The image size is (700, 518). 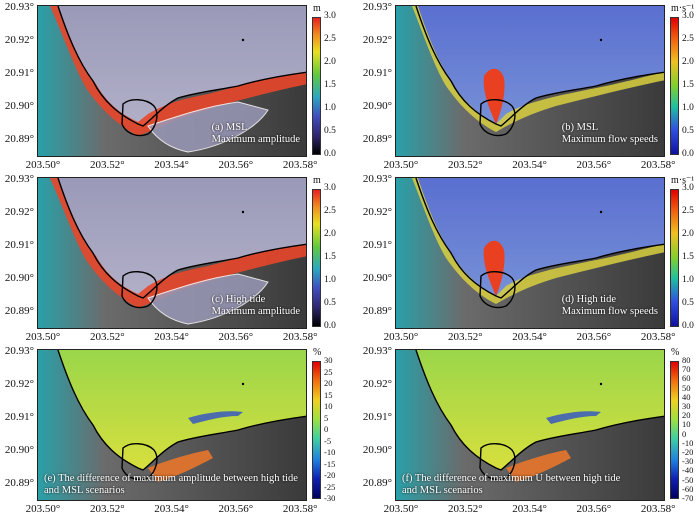 I want to click on colorbar-tick-label: 30, so click(x=328, y=360).